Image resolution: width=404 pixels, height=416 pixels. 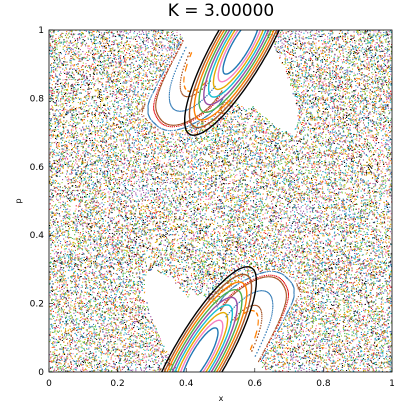 I want to click on x-tick-label-3: 0.6, so click(x=255, y=384).